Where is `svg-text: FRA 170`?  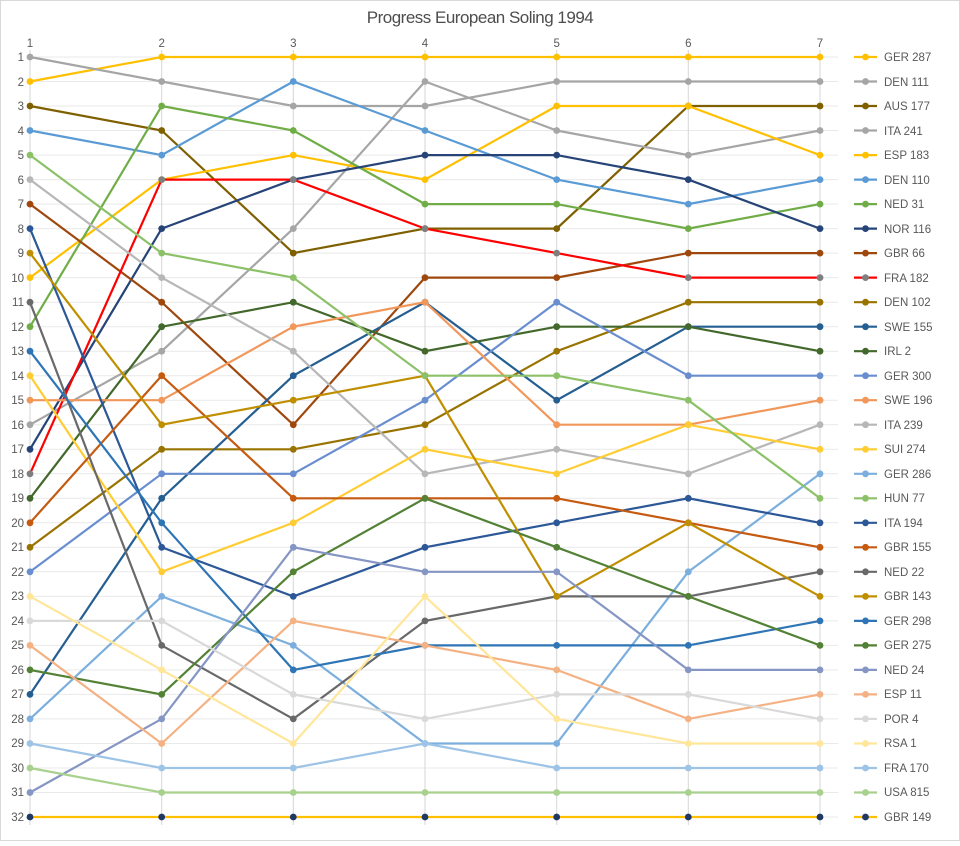
svg-text: FRA 170 is located at coordinates (906, 769).